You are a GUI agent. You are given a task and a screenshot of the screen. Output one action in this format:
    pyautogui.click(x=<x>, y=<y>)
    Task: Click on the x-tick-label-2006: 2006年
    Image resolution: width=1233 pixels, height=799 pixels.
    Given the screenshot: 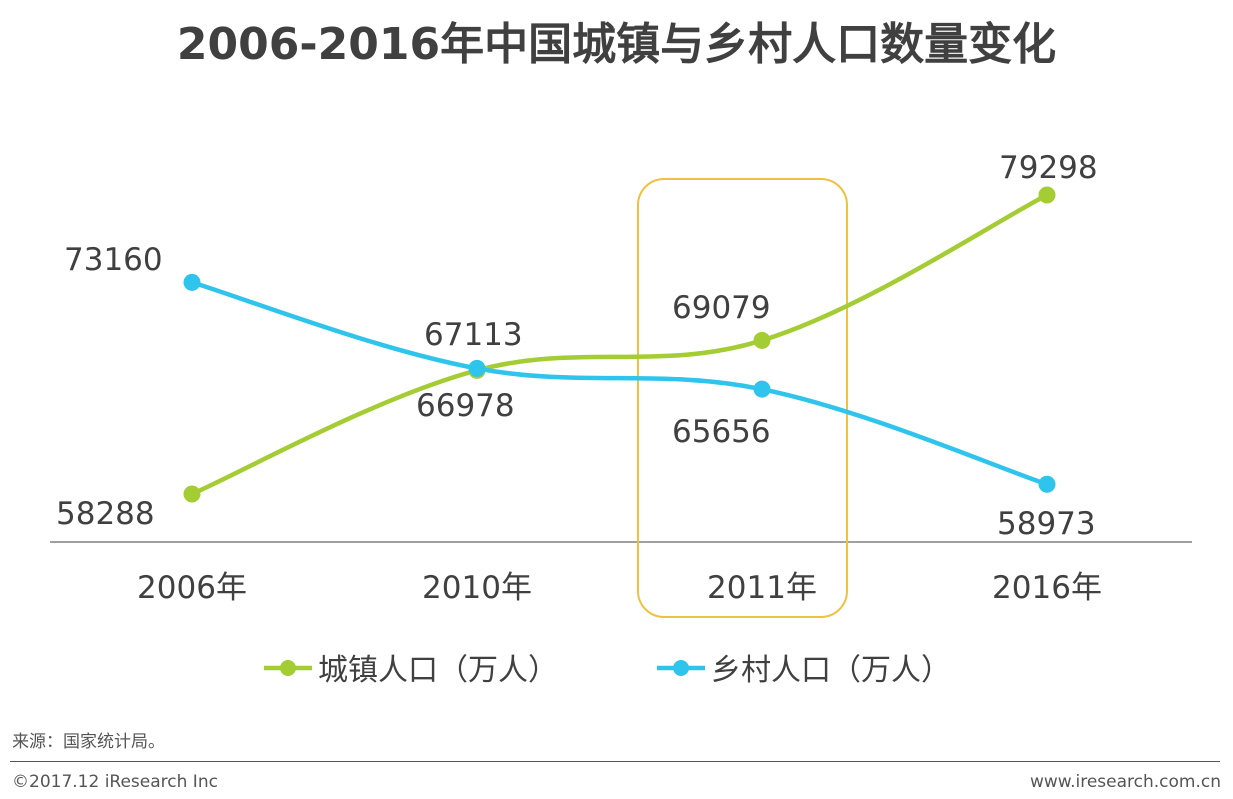 What is the action you would take?
    pyautogui.click(x=192, y=588)
    